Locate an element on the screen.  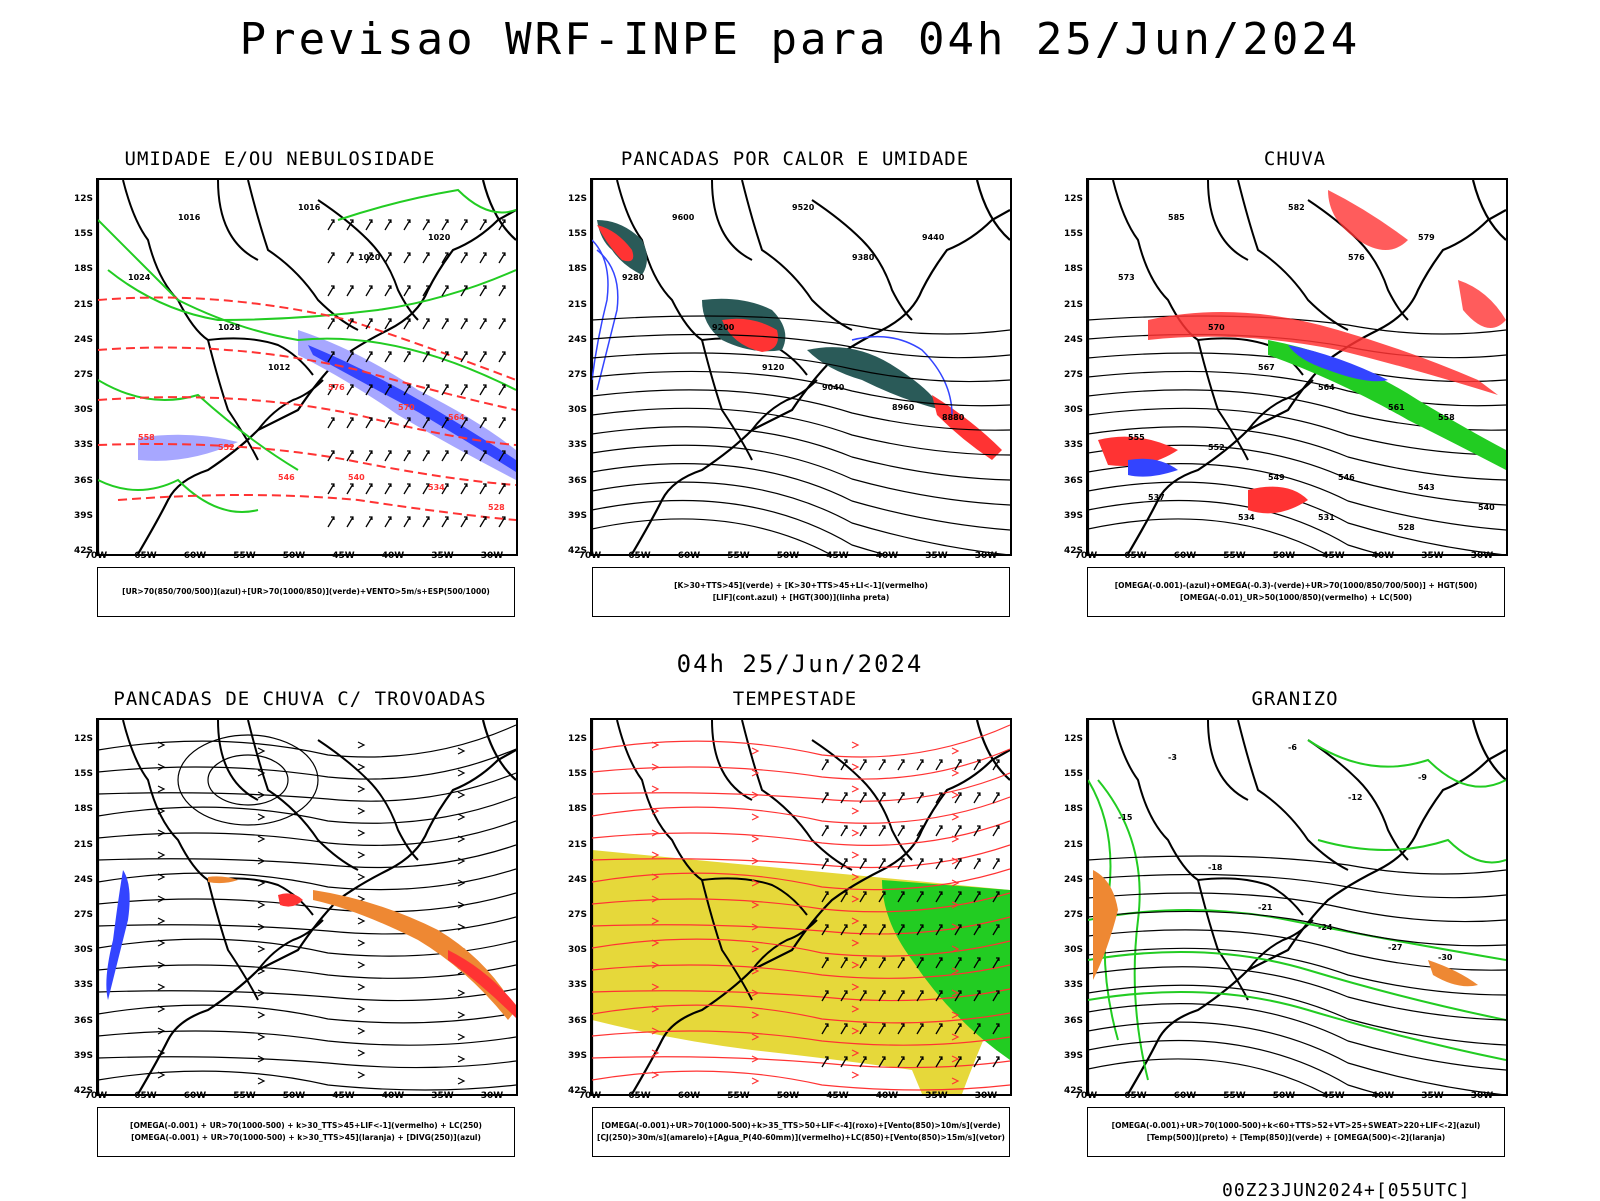
map-trovoadas is located at coordinates (307, 907).